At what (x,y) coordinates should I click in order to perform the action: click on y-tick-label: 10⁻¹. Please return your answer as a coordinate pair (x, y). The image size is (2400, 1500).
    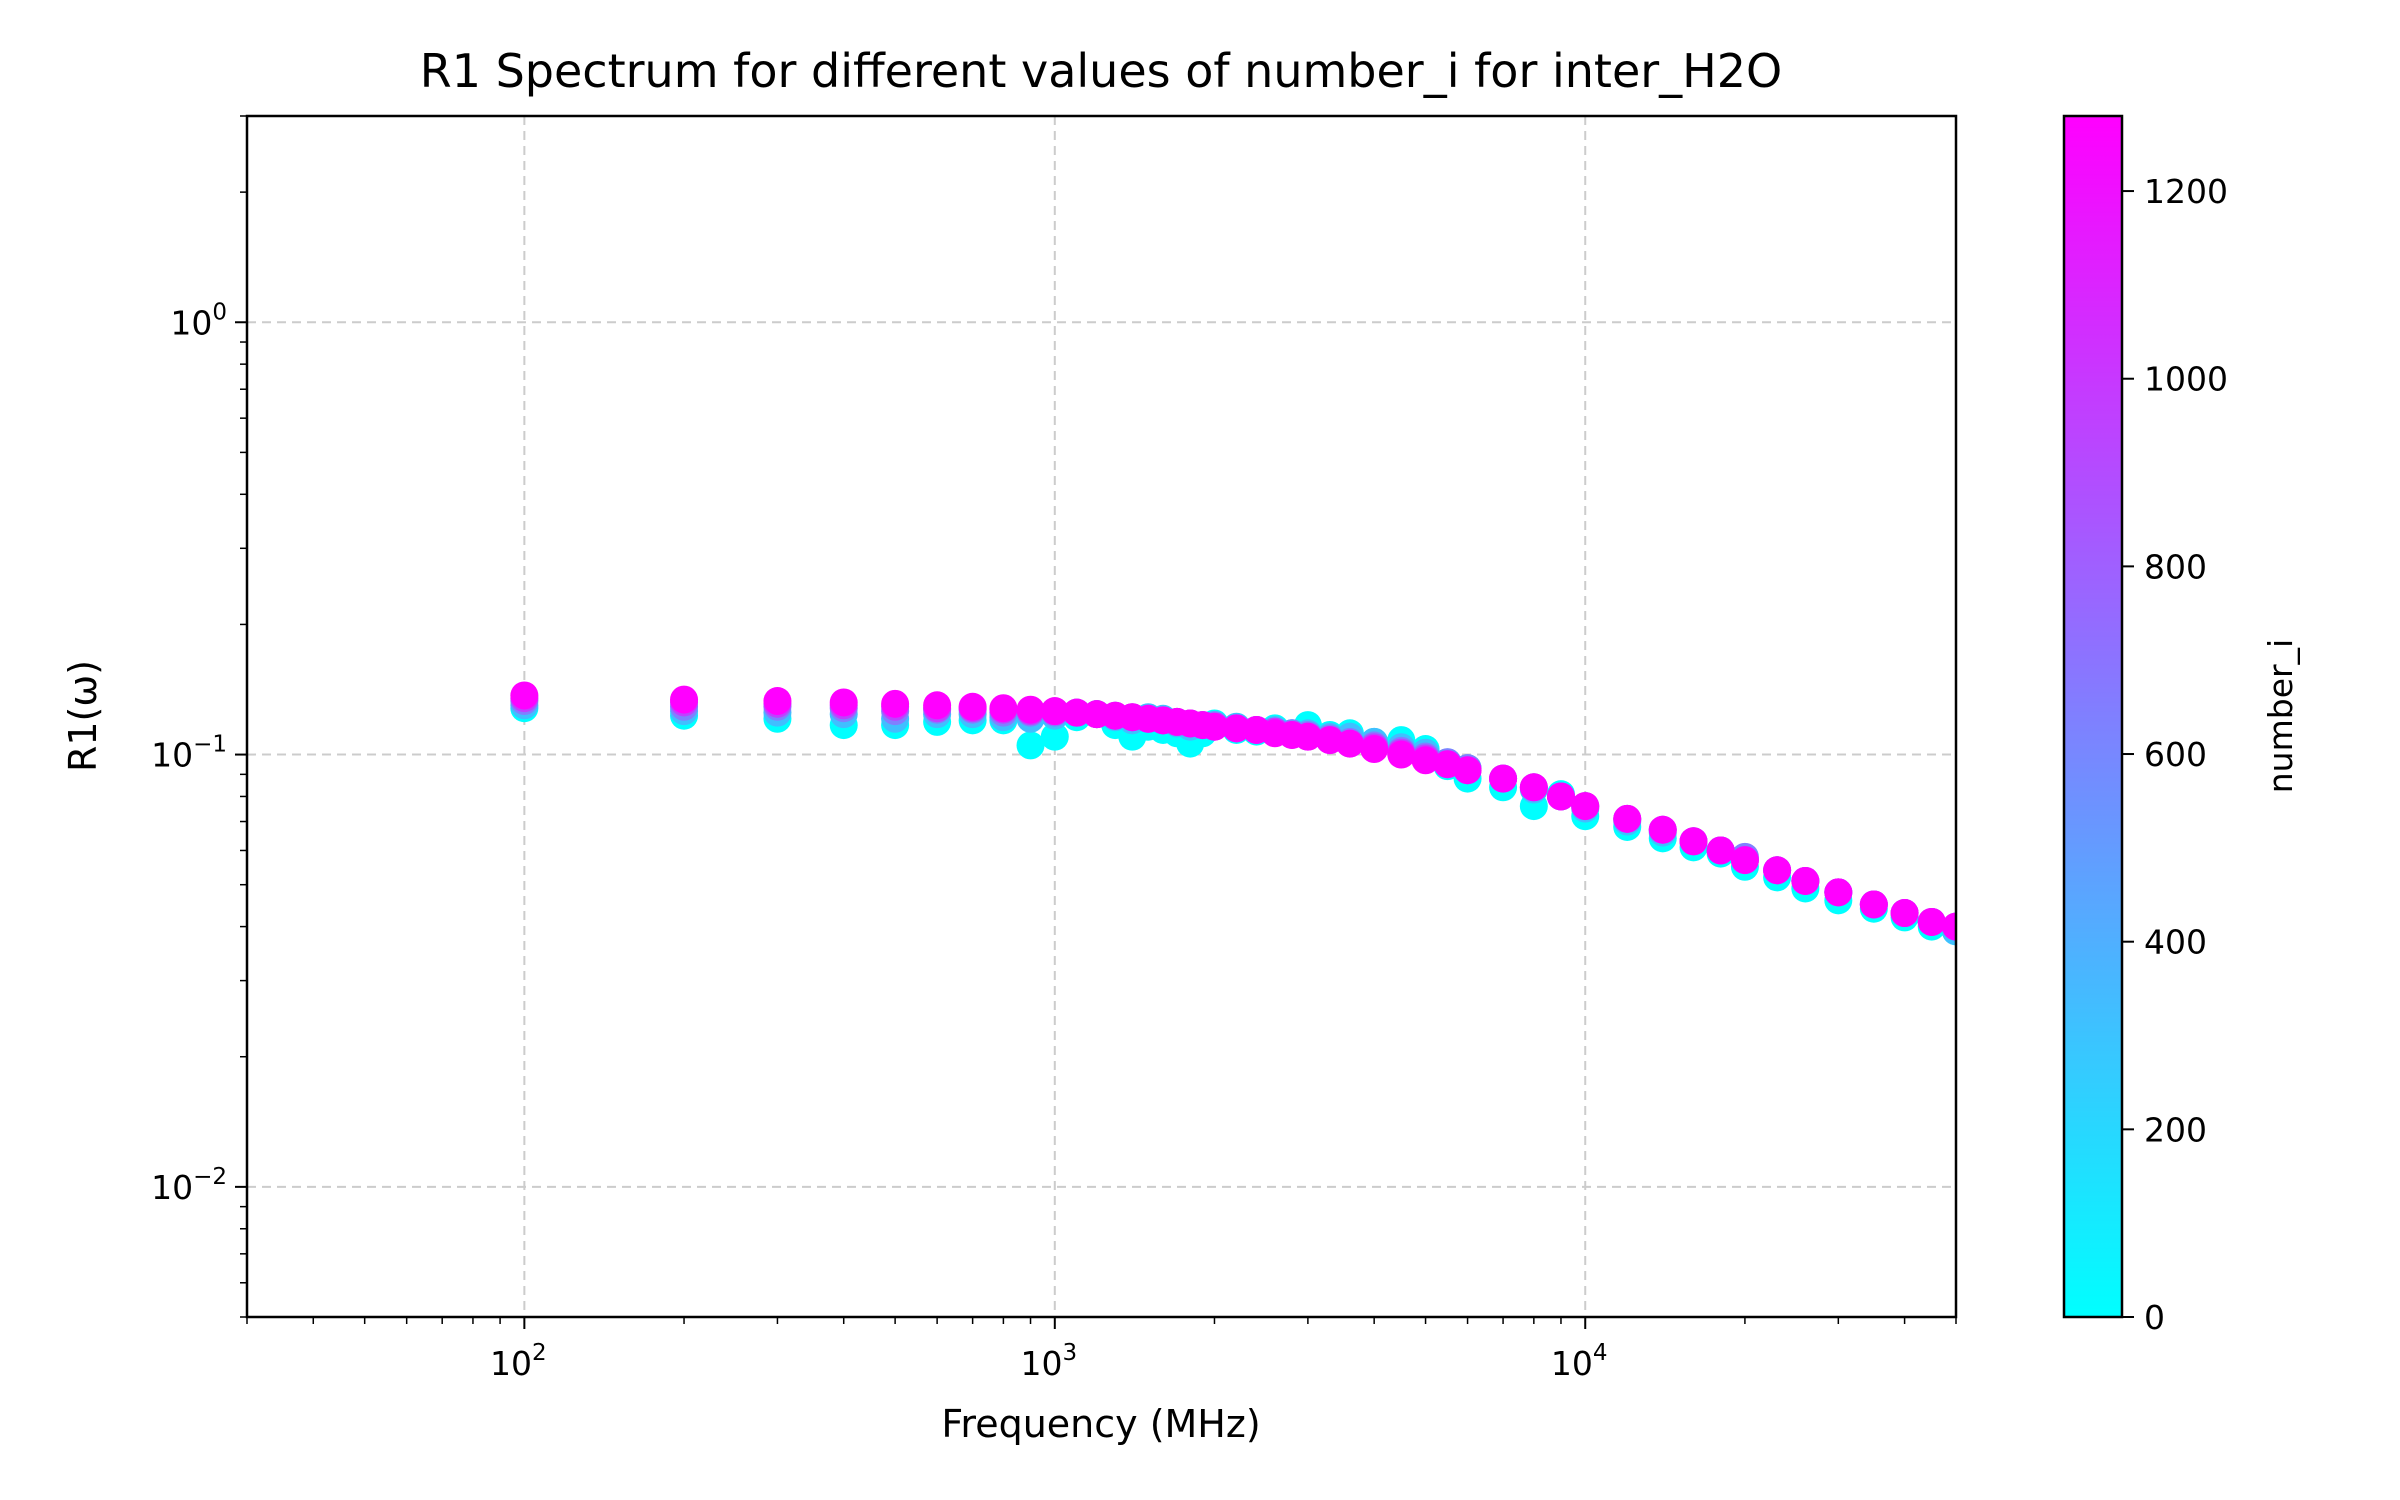
    Looking at the image, I should click on (189, 753).